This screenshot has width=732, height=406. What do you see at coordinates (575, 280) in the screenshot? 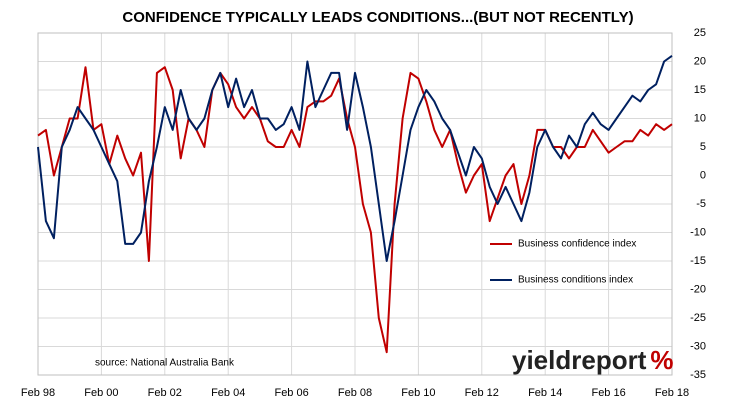
I see `legend-label: Business conditions index` at bounding box center [575, 280].